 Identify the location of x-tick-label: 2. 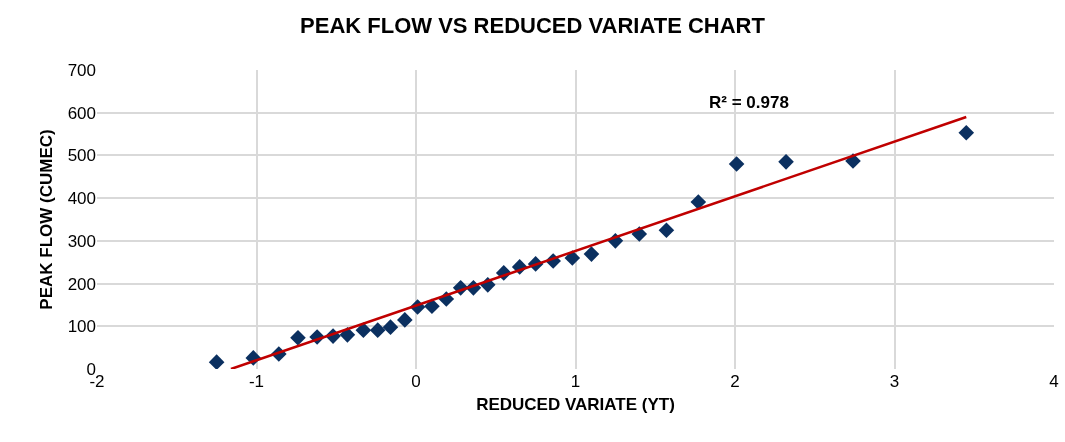
(735, 381).